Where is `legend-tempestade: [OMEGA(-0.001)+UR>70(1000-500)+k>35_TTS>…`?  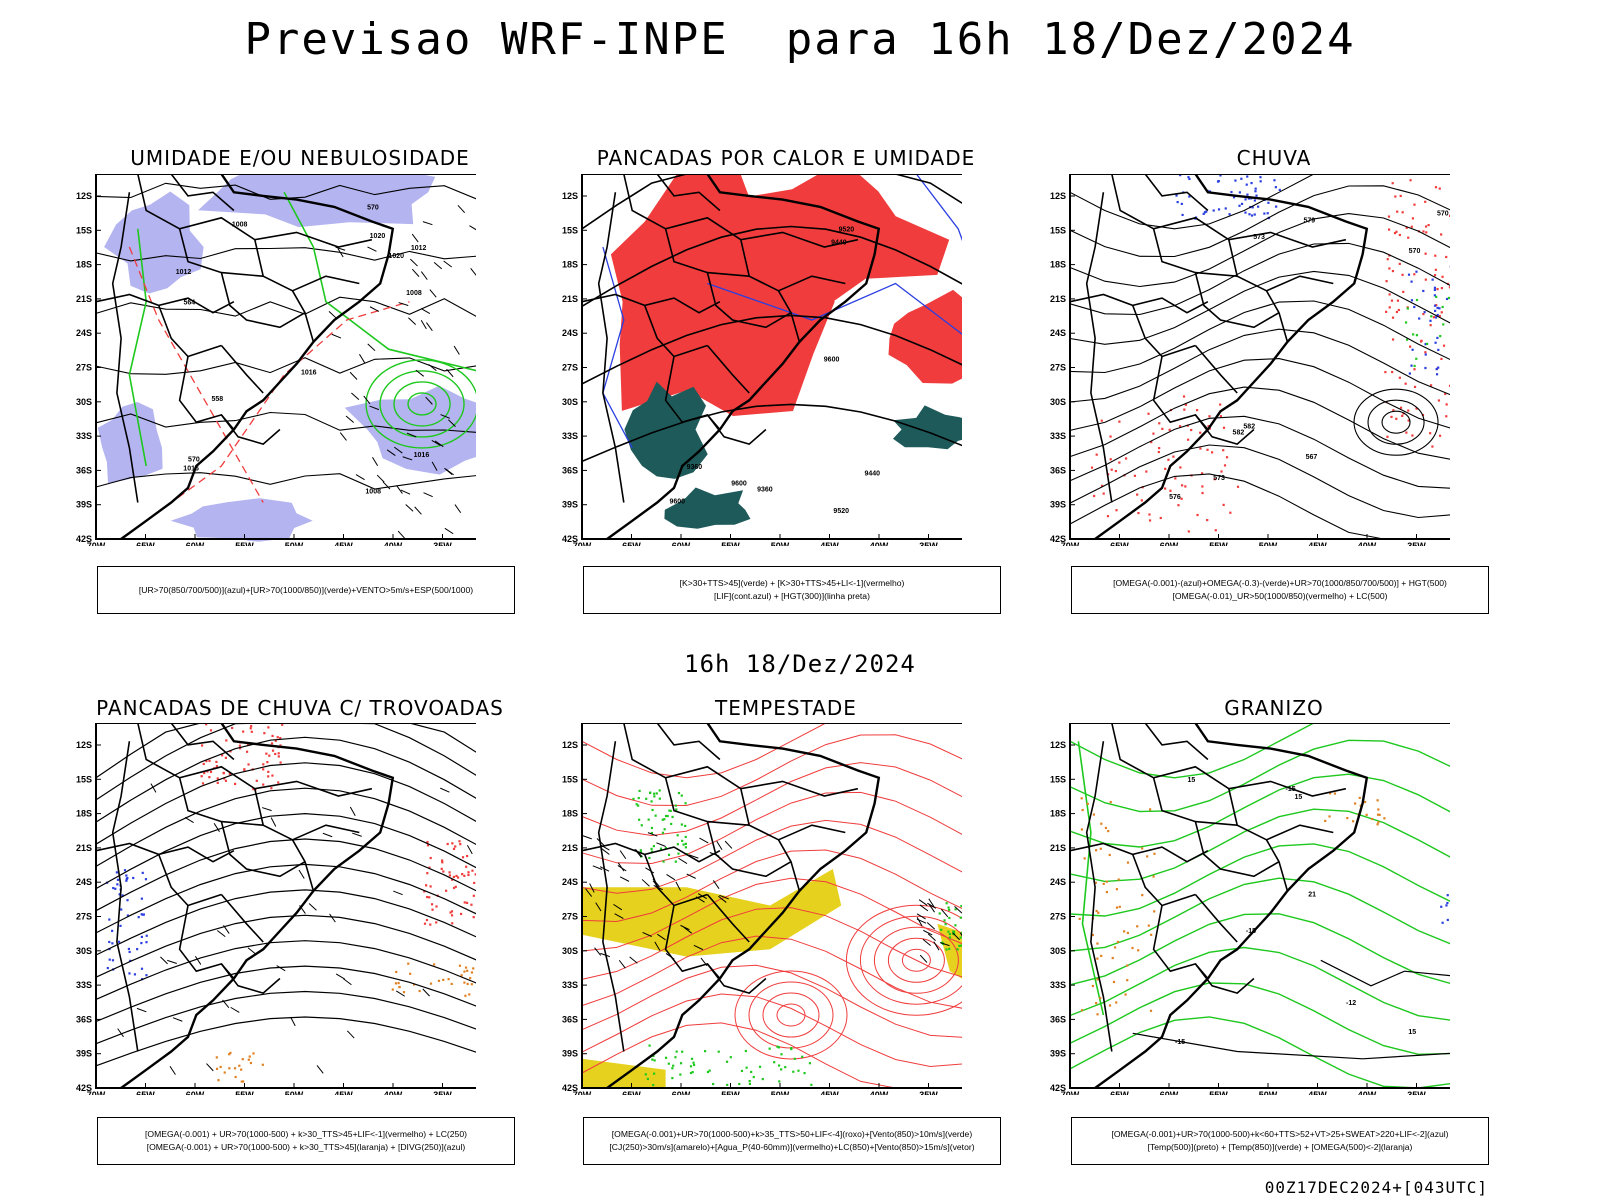 legend-tempestade: [OMEGA(-0.001)+UR>70(1000-500)+k>35_TTS>… is located at coordinates (792, 1141).